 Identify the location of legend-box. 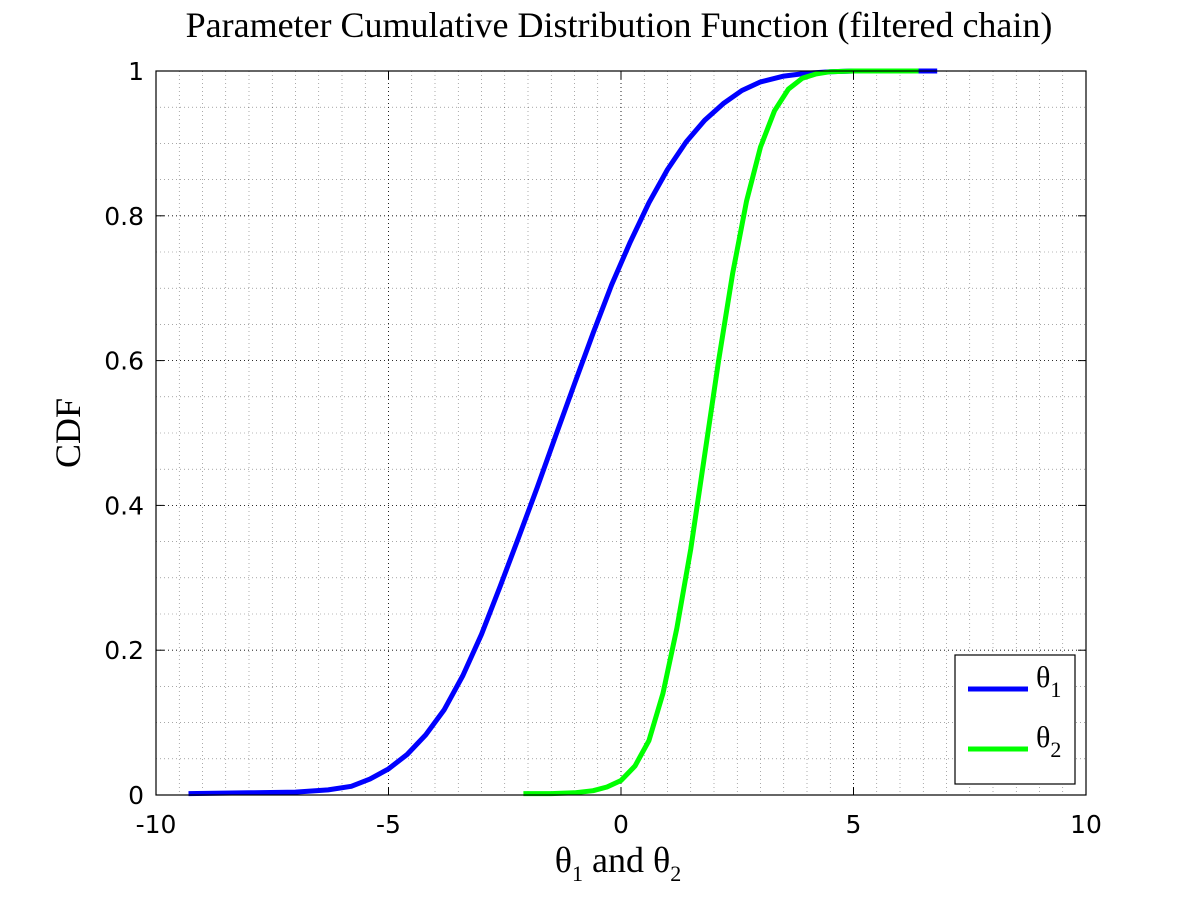
(1015, 719).